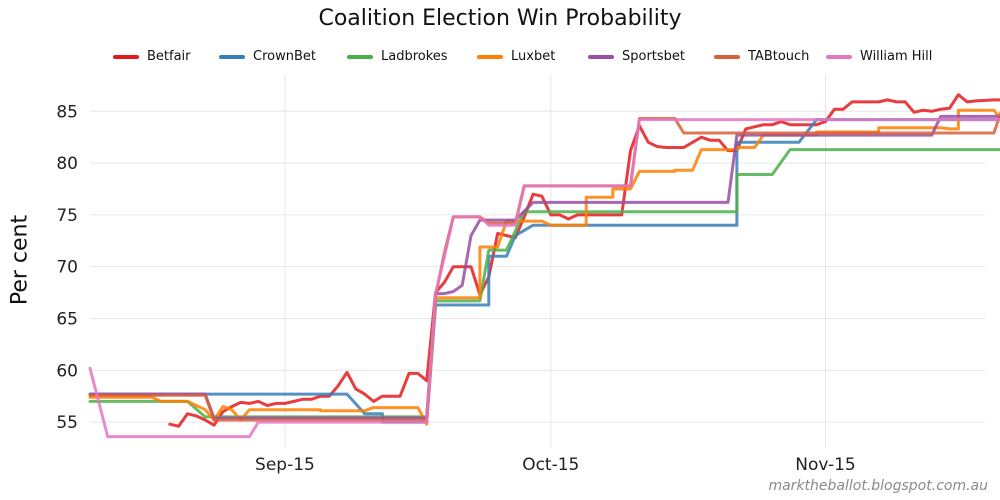  What do you see at coordinates (169, 56) in the screenshot?
I see `legend-label: Betfair` at bounding box center [169, 56].